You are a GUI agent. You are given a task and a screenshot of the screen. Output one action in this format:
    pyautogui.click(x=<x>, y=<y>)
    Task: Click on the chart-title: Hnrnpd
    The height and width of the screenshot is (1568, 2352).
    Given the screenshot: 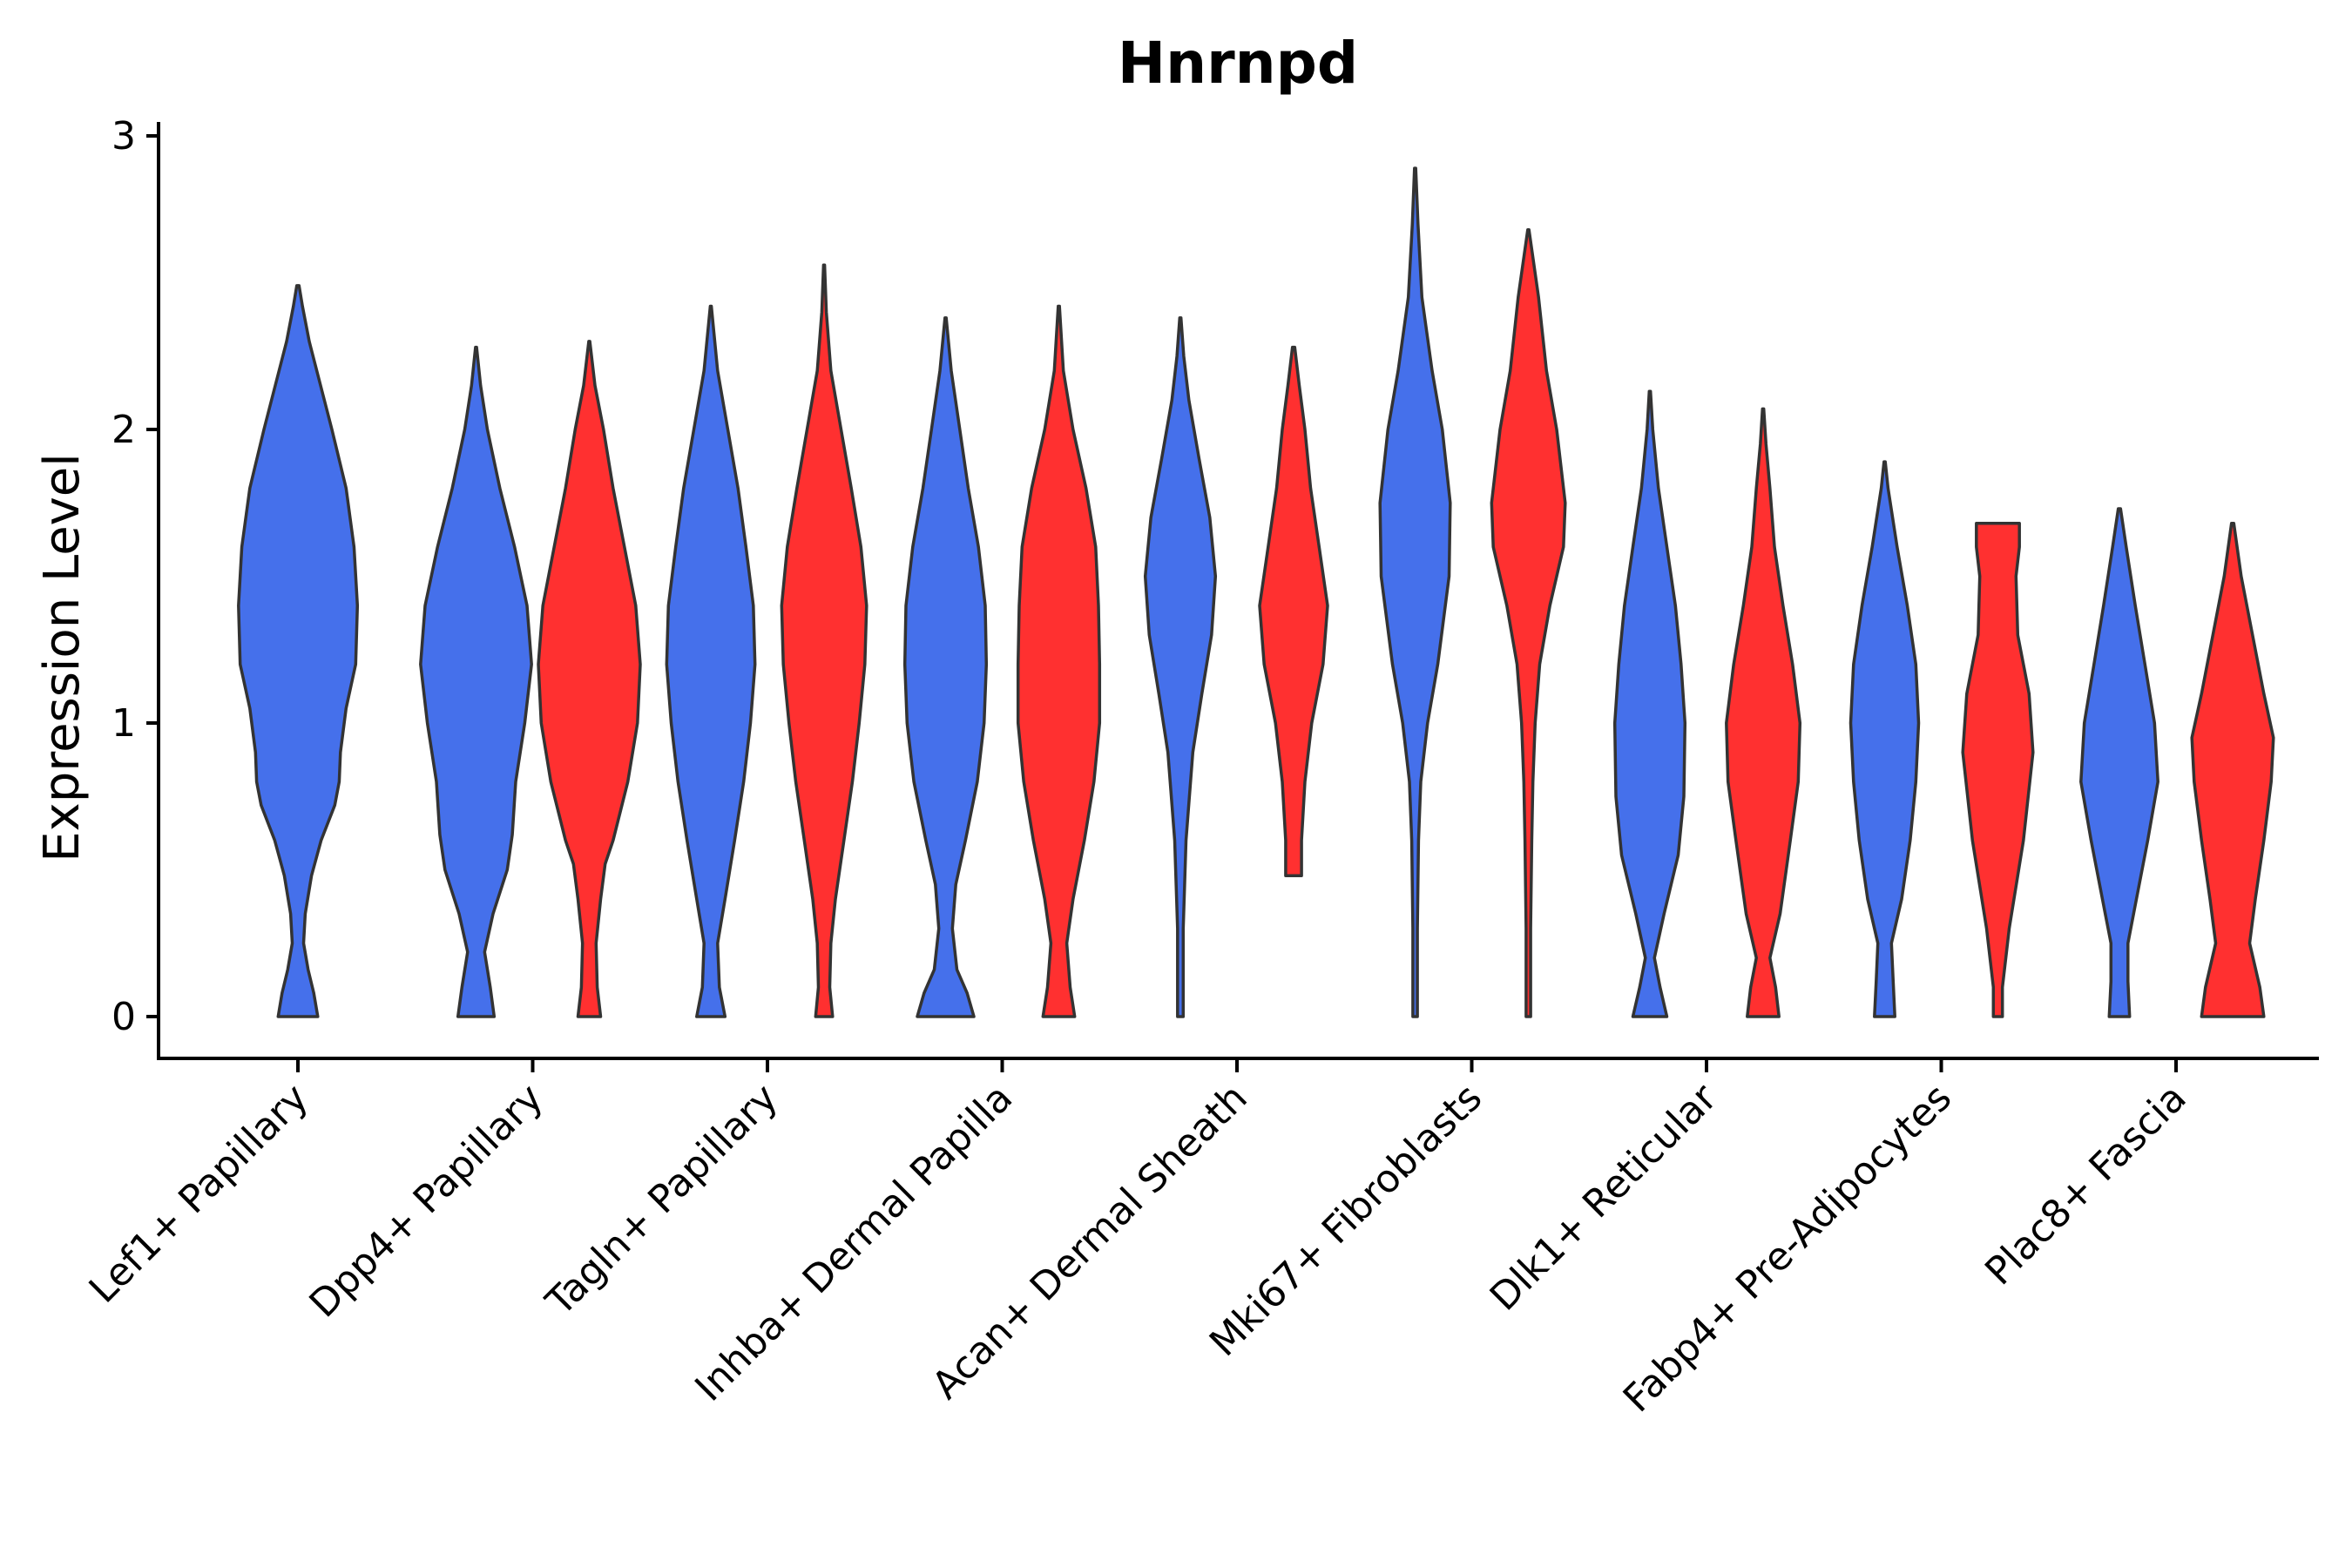 What is the action you would take?
    pyautogui.click(x=1238, y=64)
    